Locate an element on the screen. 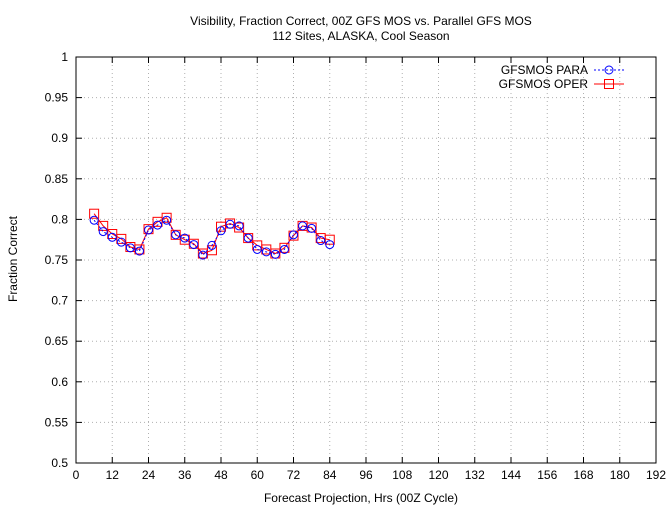  x-tick-label: 180 is located at coordinates (620, 475).